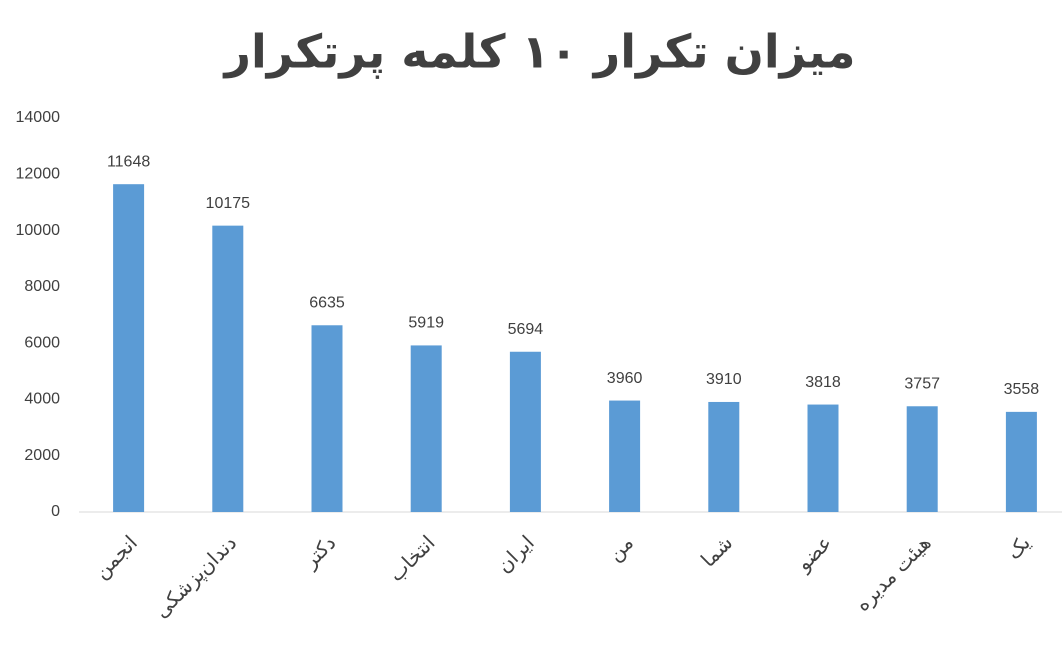 Image resolution: width=1063 pixels, height=651 pixels. What do you see at coordinates (42, 342) in the screenshot?
I see `y-tick-label: 6000` at bounding box center [42, 342].